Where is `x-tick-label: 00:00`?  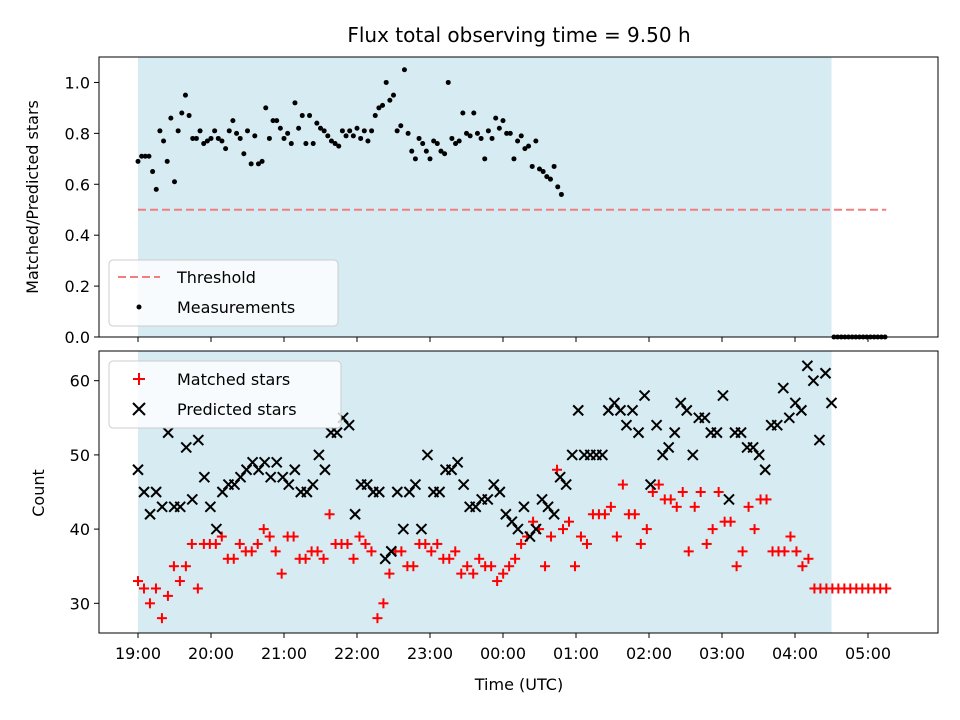
x-tick-label: 00:00 is located at coordinates (503, 653).